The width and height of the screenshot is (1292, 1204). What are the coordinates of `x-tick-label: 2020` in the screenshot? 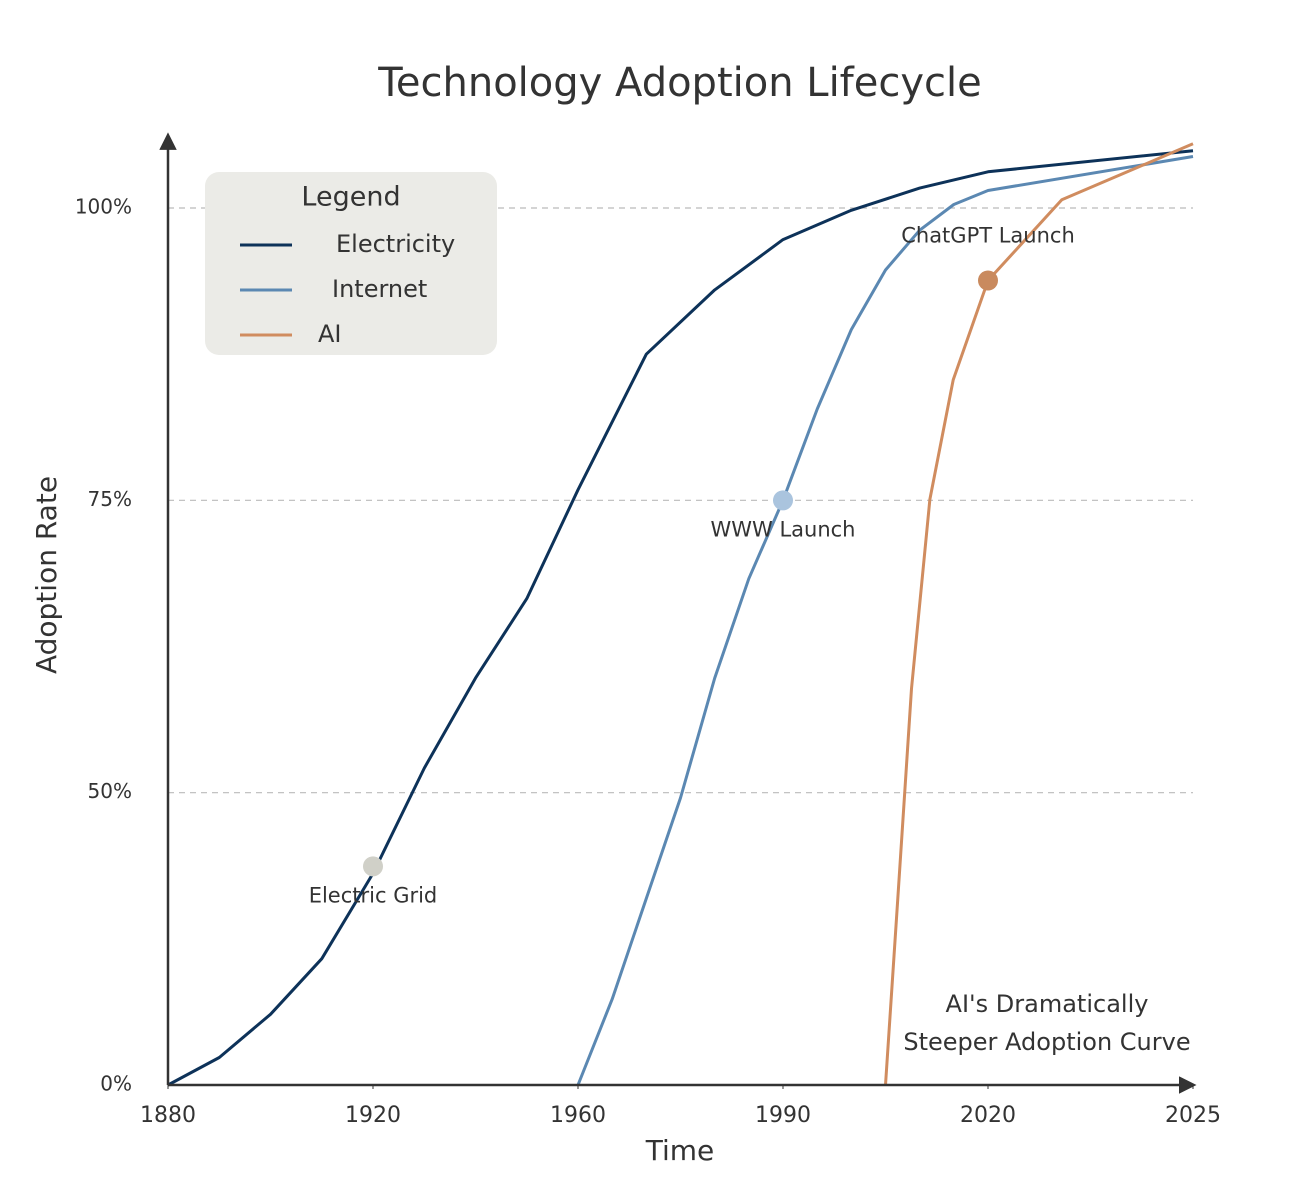 It's located at (988, 1115).